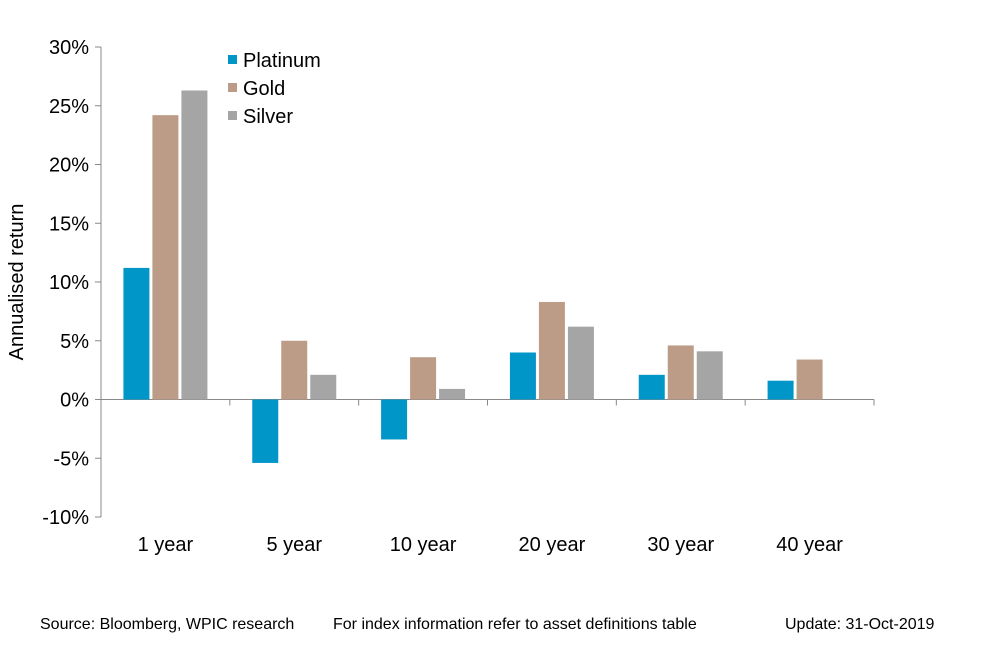 This screenshot has height=653, width=1000. I want to click on legend-label-silver: Silver, so click(268, 117).